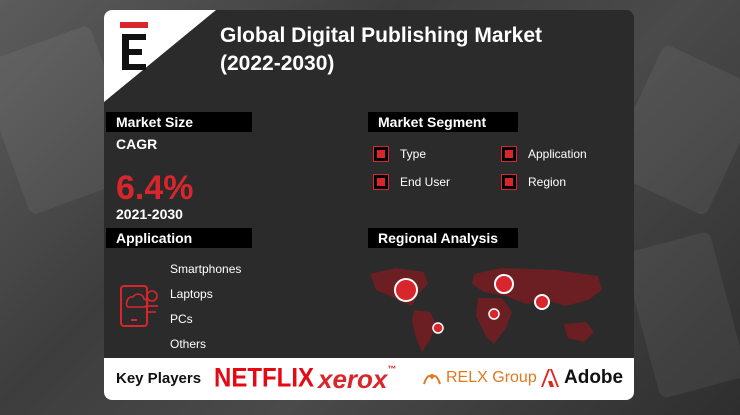 This screenshot has height=415, width=740. I want to click on segment-item: Type, so click(400, 154).